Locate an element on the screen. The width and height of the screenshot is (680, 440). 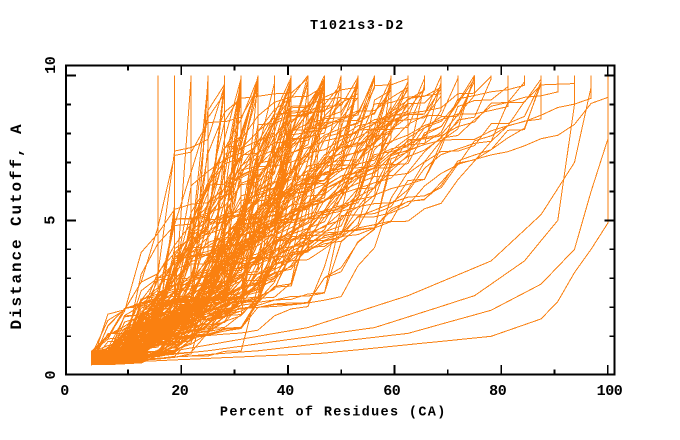
svg-text: Distance Cutoff, A is located at coordinates (17, 225).